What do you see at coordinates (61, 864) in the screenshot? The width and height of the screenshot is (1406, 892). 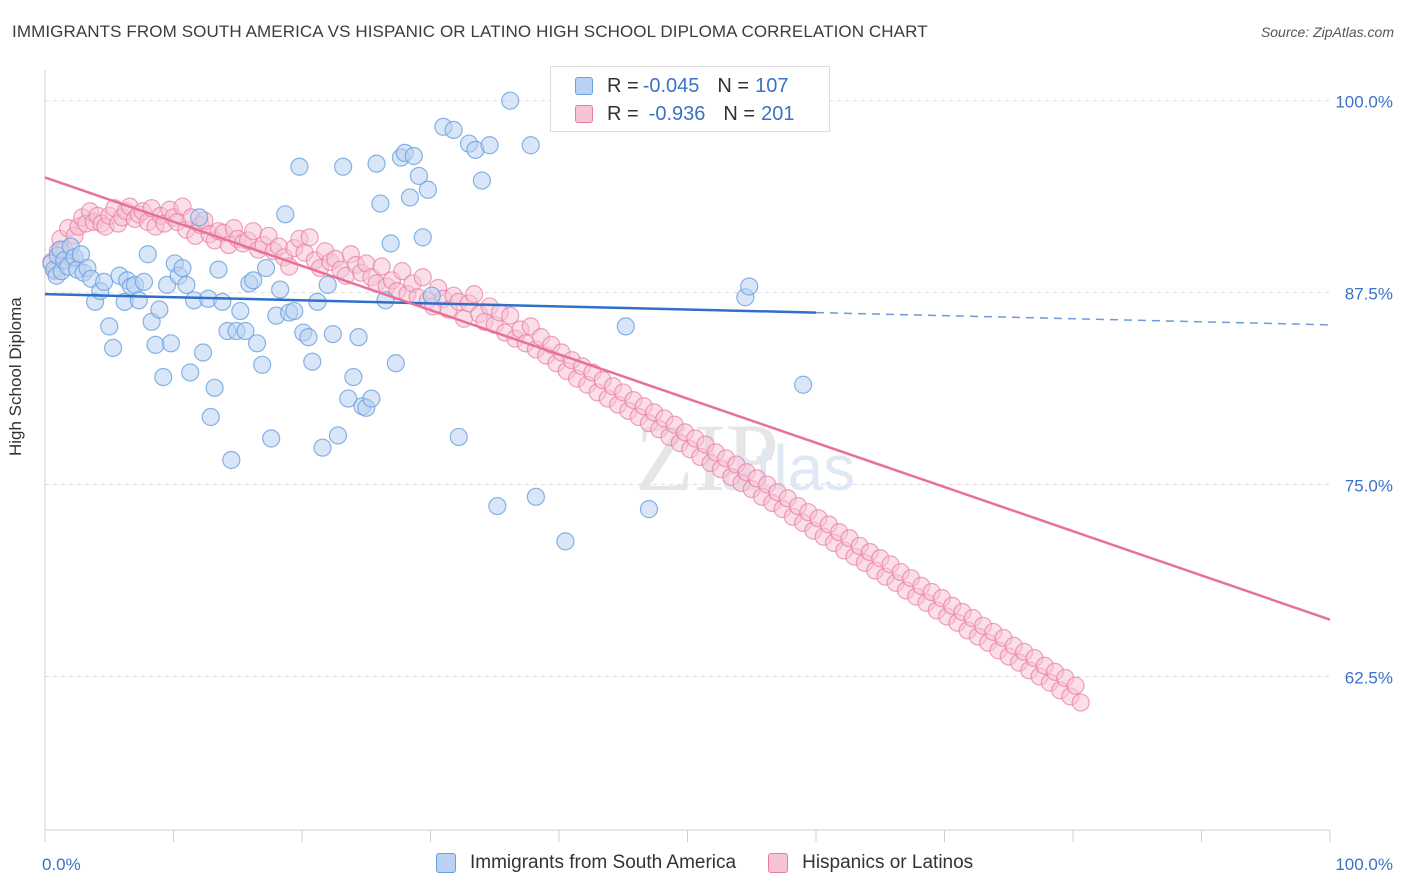 I see `x-tick-label: 0.0%` at bounding box center [61, 864].